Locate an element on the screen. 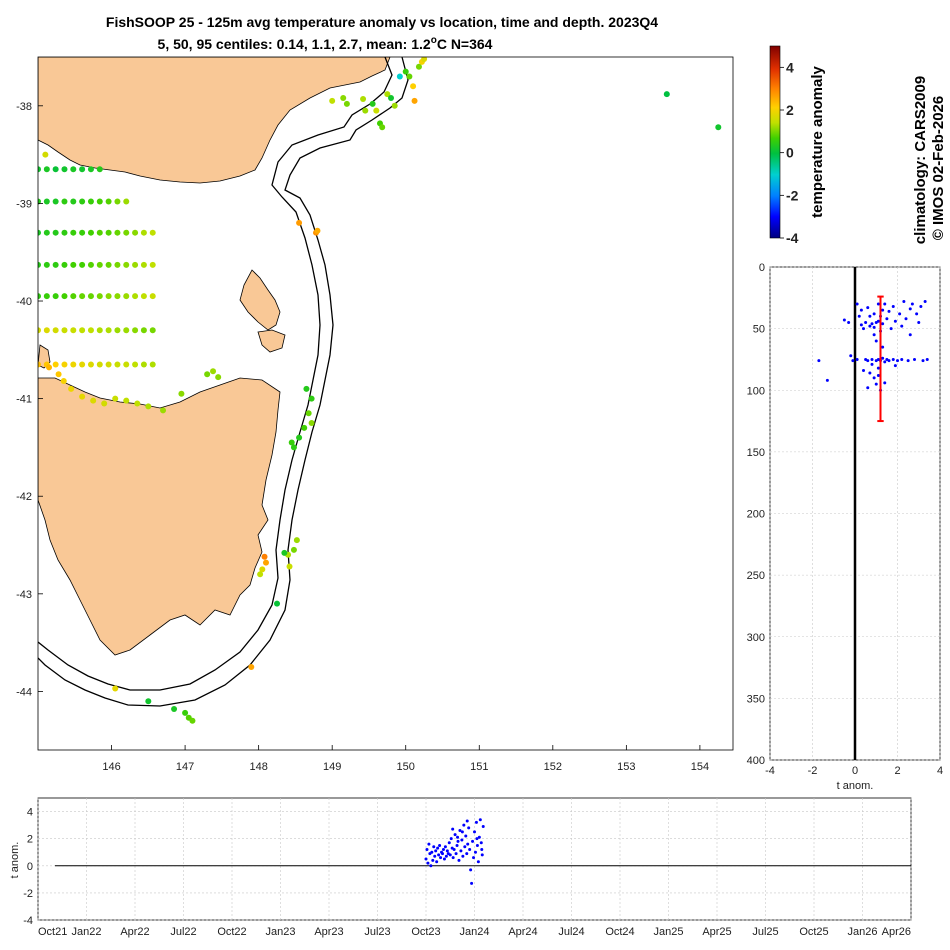 Image resolution: width=950 pixels, height=950 pixels. colorbar-tick-label: 4 is located at coordinates (790, 67).